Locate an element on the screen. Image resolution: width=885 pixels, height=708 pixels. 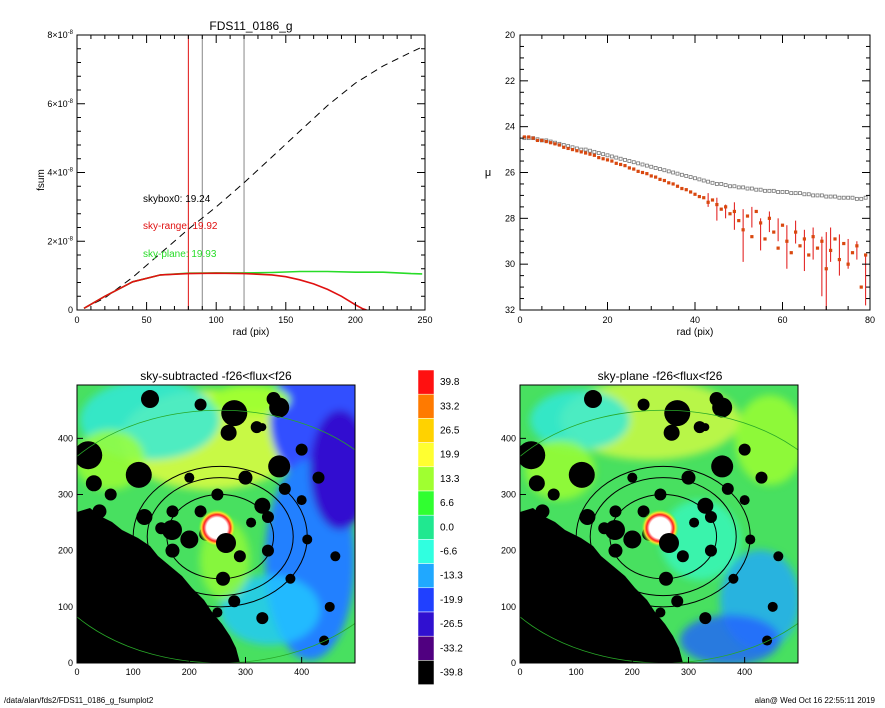
aperture-ellipse is located at coordinates (220, 536).